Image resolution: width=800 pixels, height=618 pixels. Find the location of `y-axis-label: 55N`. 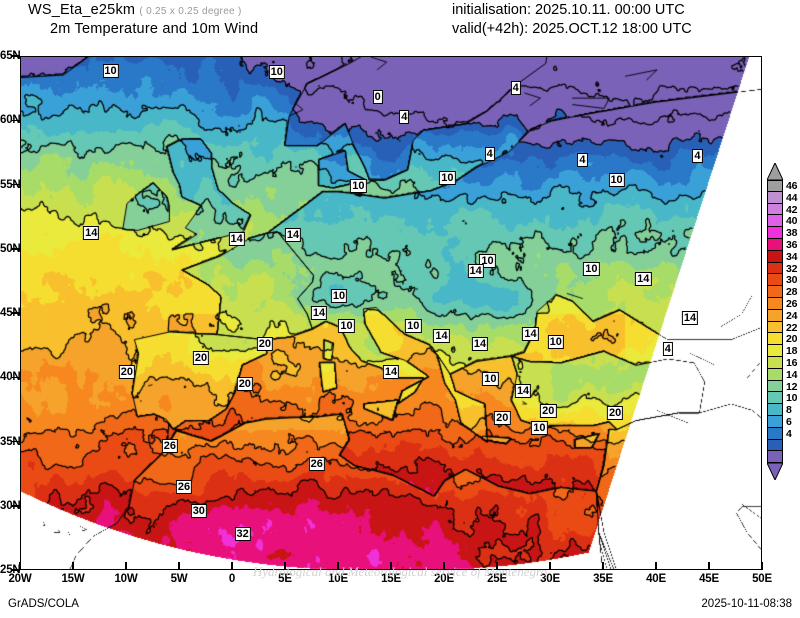

y-axis-label: 55N is located at coordinates (10, 184).